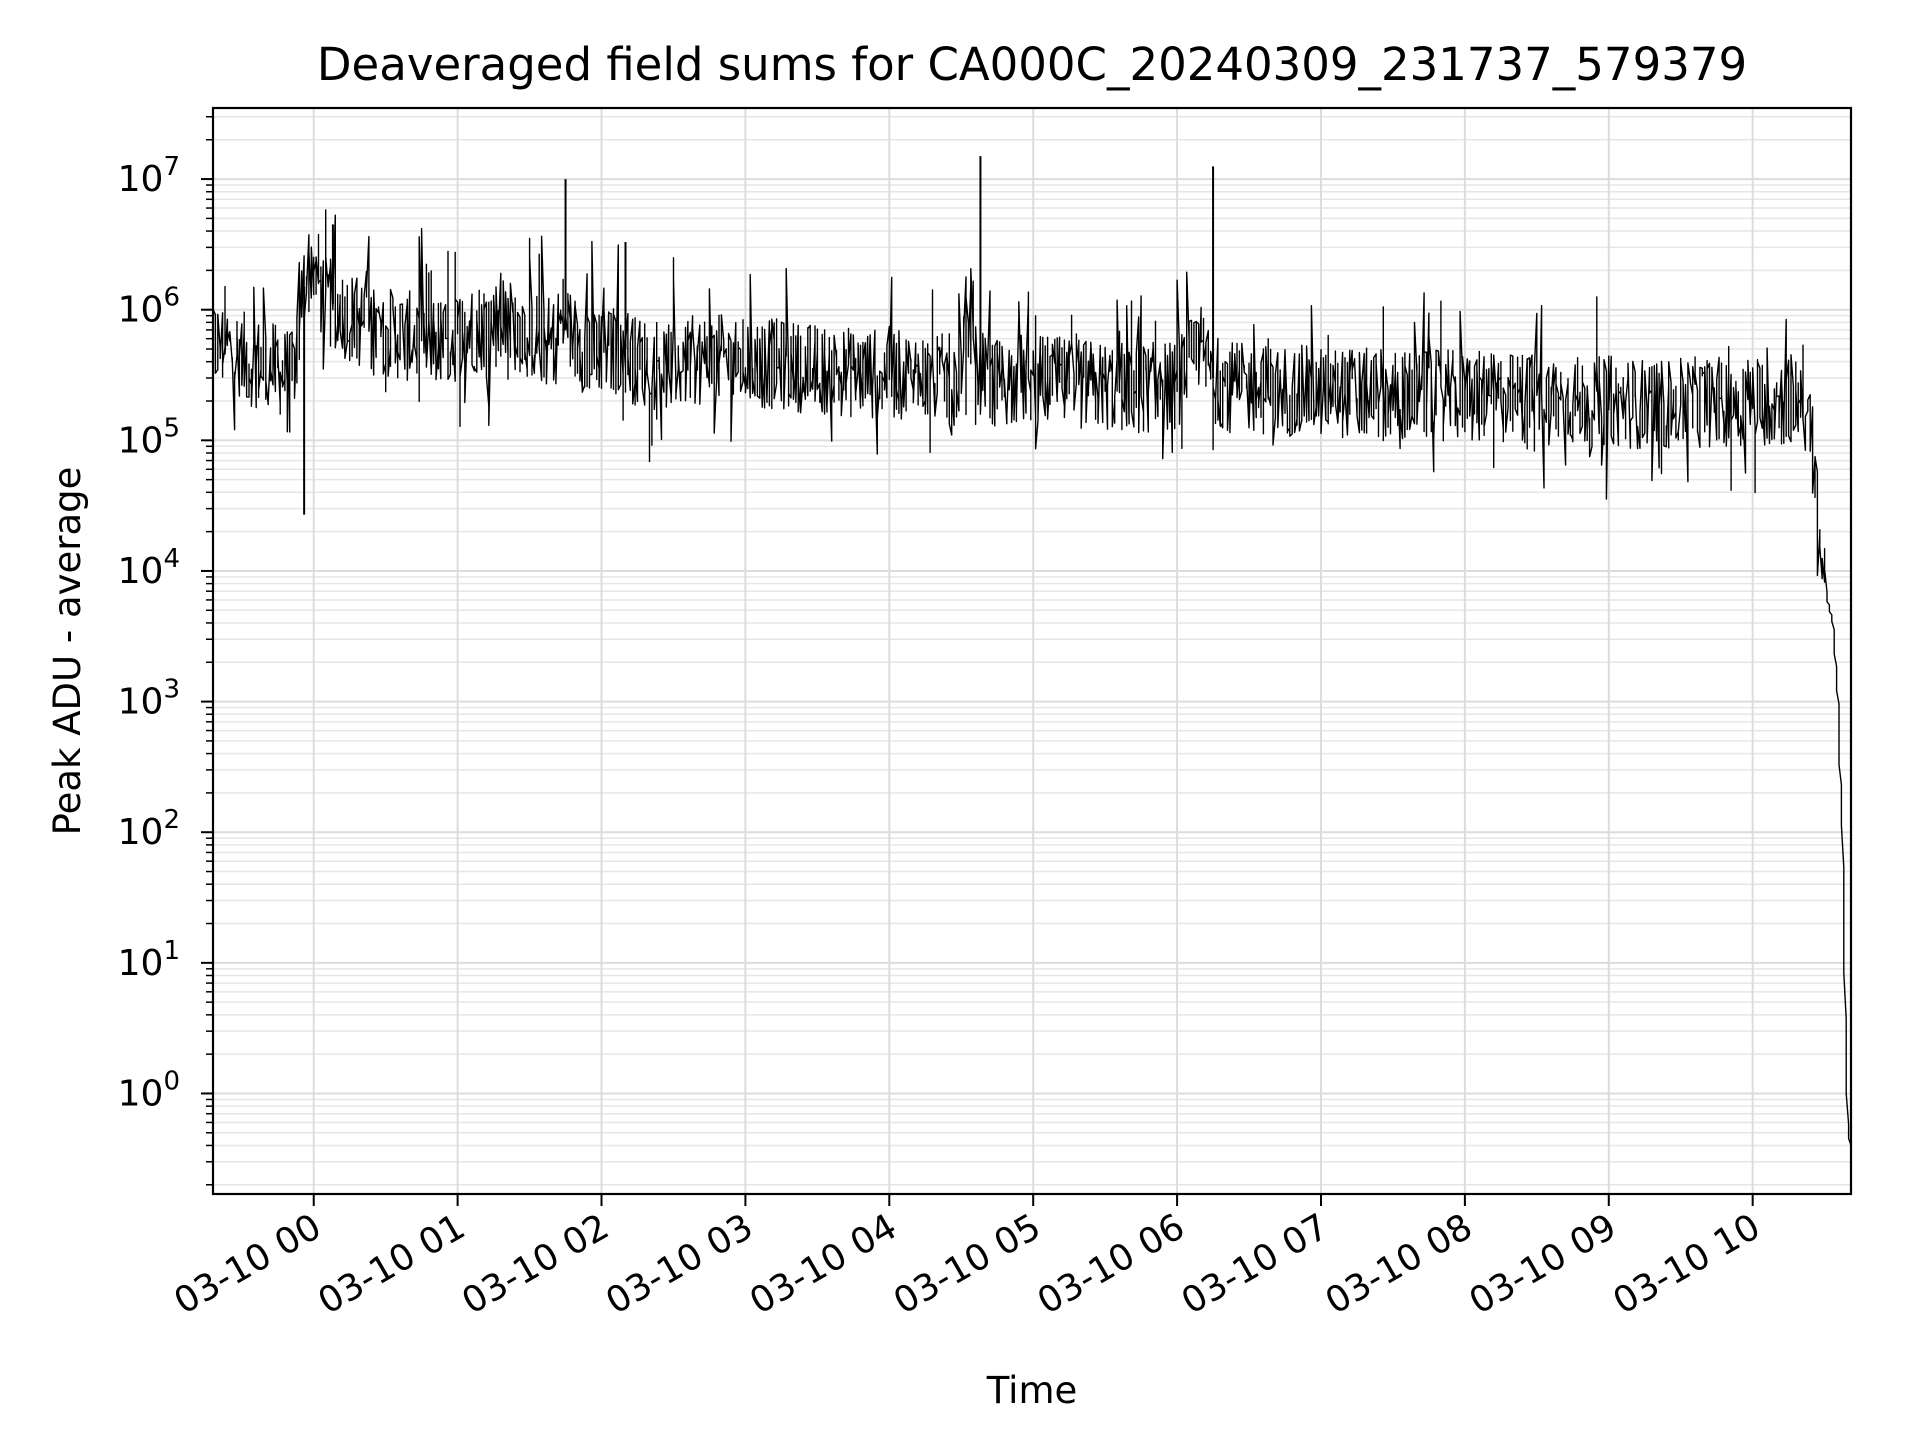 Image resolution: width=1920 pixels, height=1440 pixels. I want to click on x-axis-label: Time, so click(1032, 1390).